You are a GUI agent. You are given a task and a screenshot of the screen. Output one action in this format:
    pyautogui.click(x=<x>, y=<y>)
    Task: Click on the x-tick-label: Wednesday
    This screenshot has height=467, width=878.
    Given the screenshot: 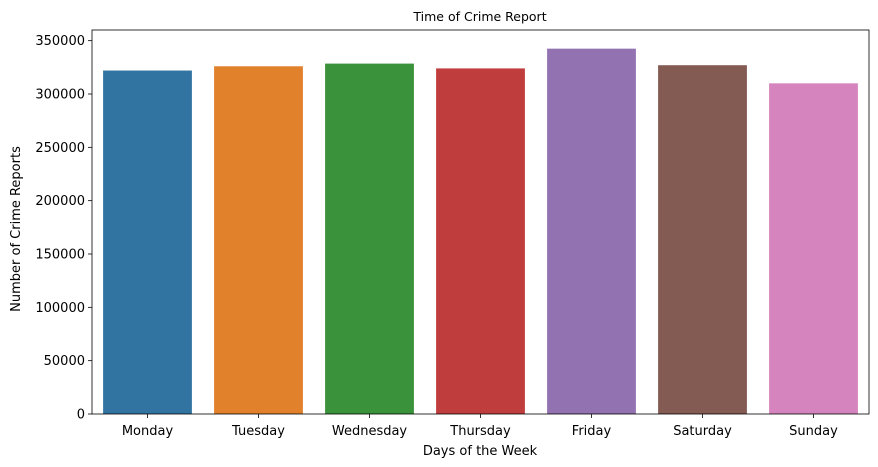 What is the action you would take?
    pyautogui.click(x=370, y=431)
    